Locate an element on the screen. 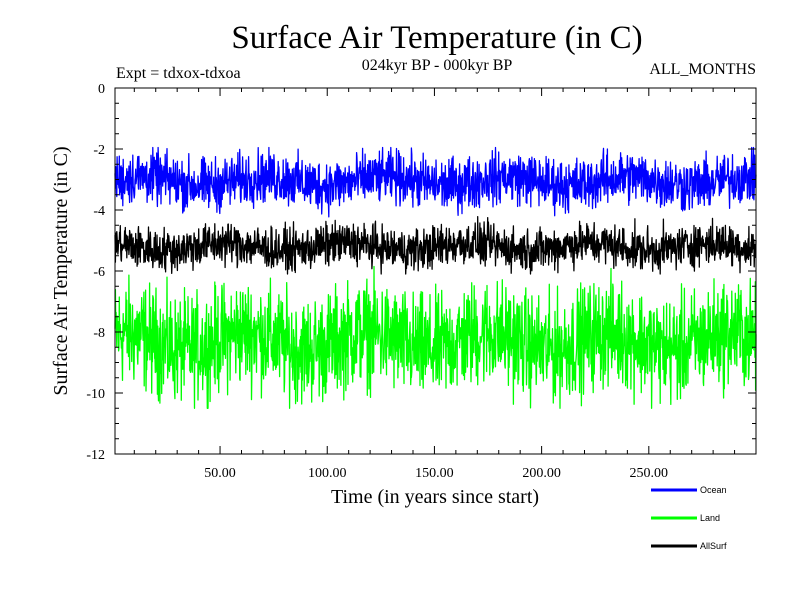 Image resolution: width=800 pixels, height=600 pixels. legend-label-land: Land is located at coordinates (710, 518).